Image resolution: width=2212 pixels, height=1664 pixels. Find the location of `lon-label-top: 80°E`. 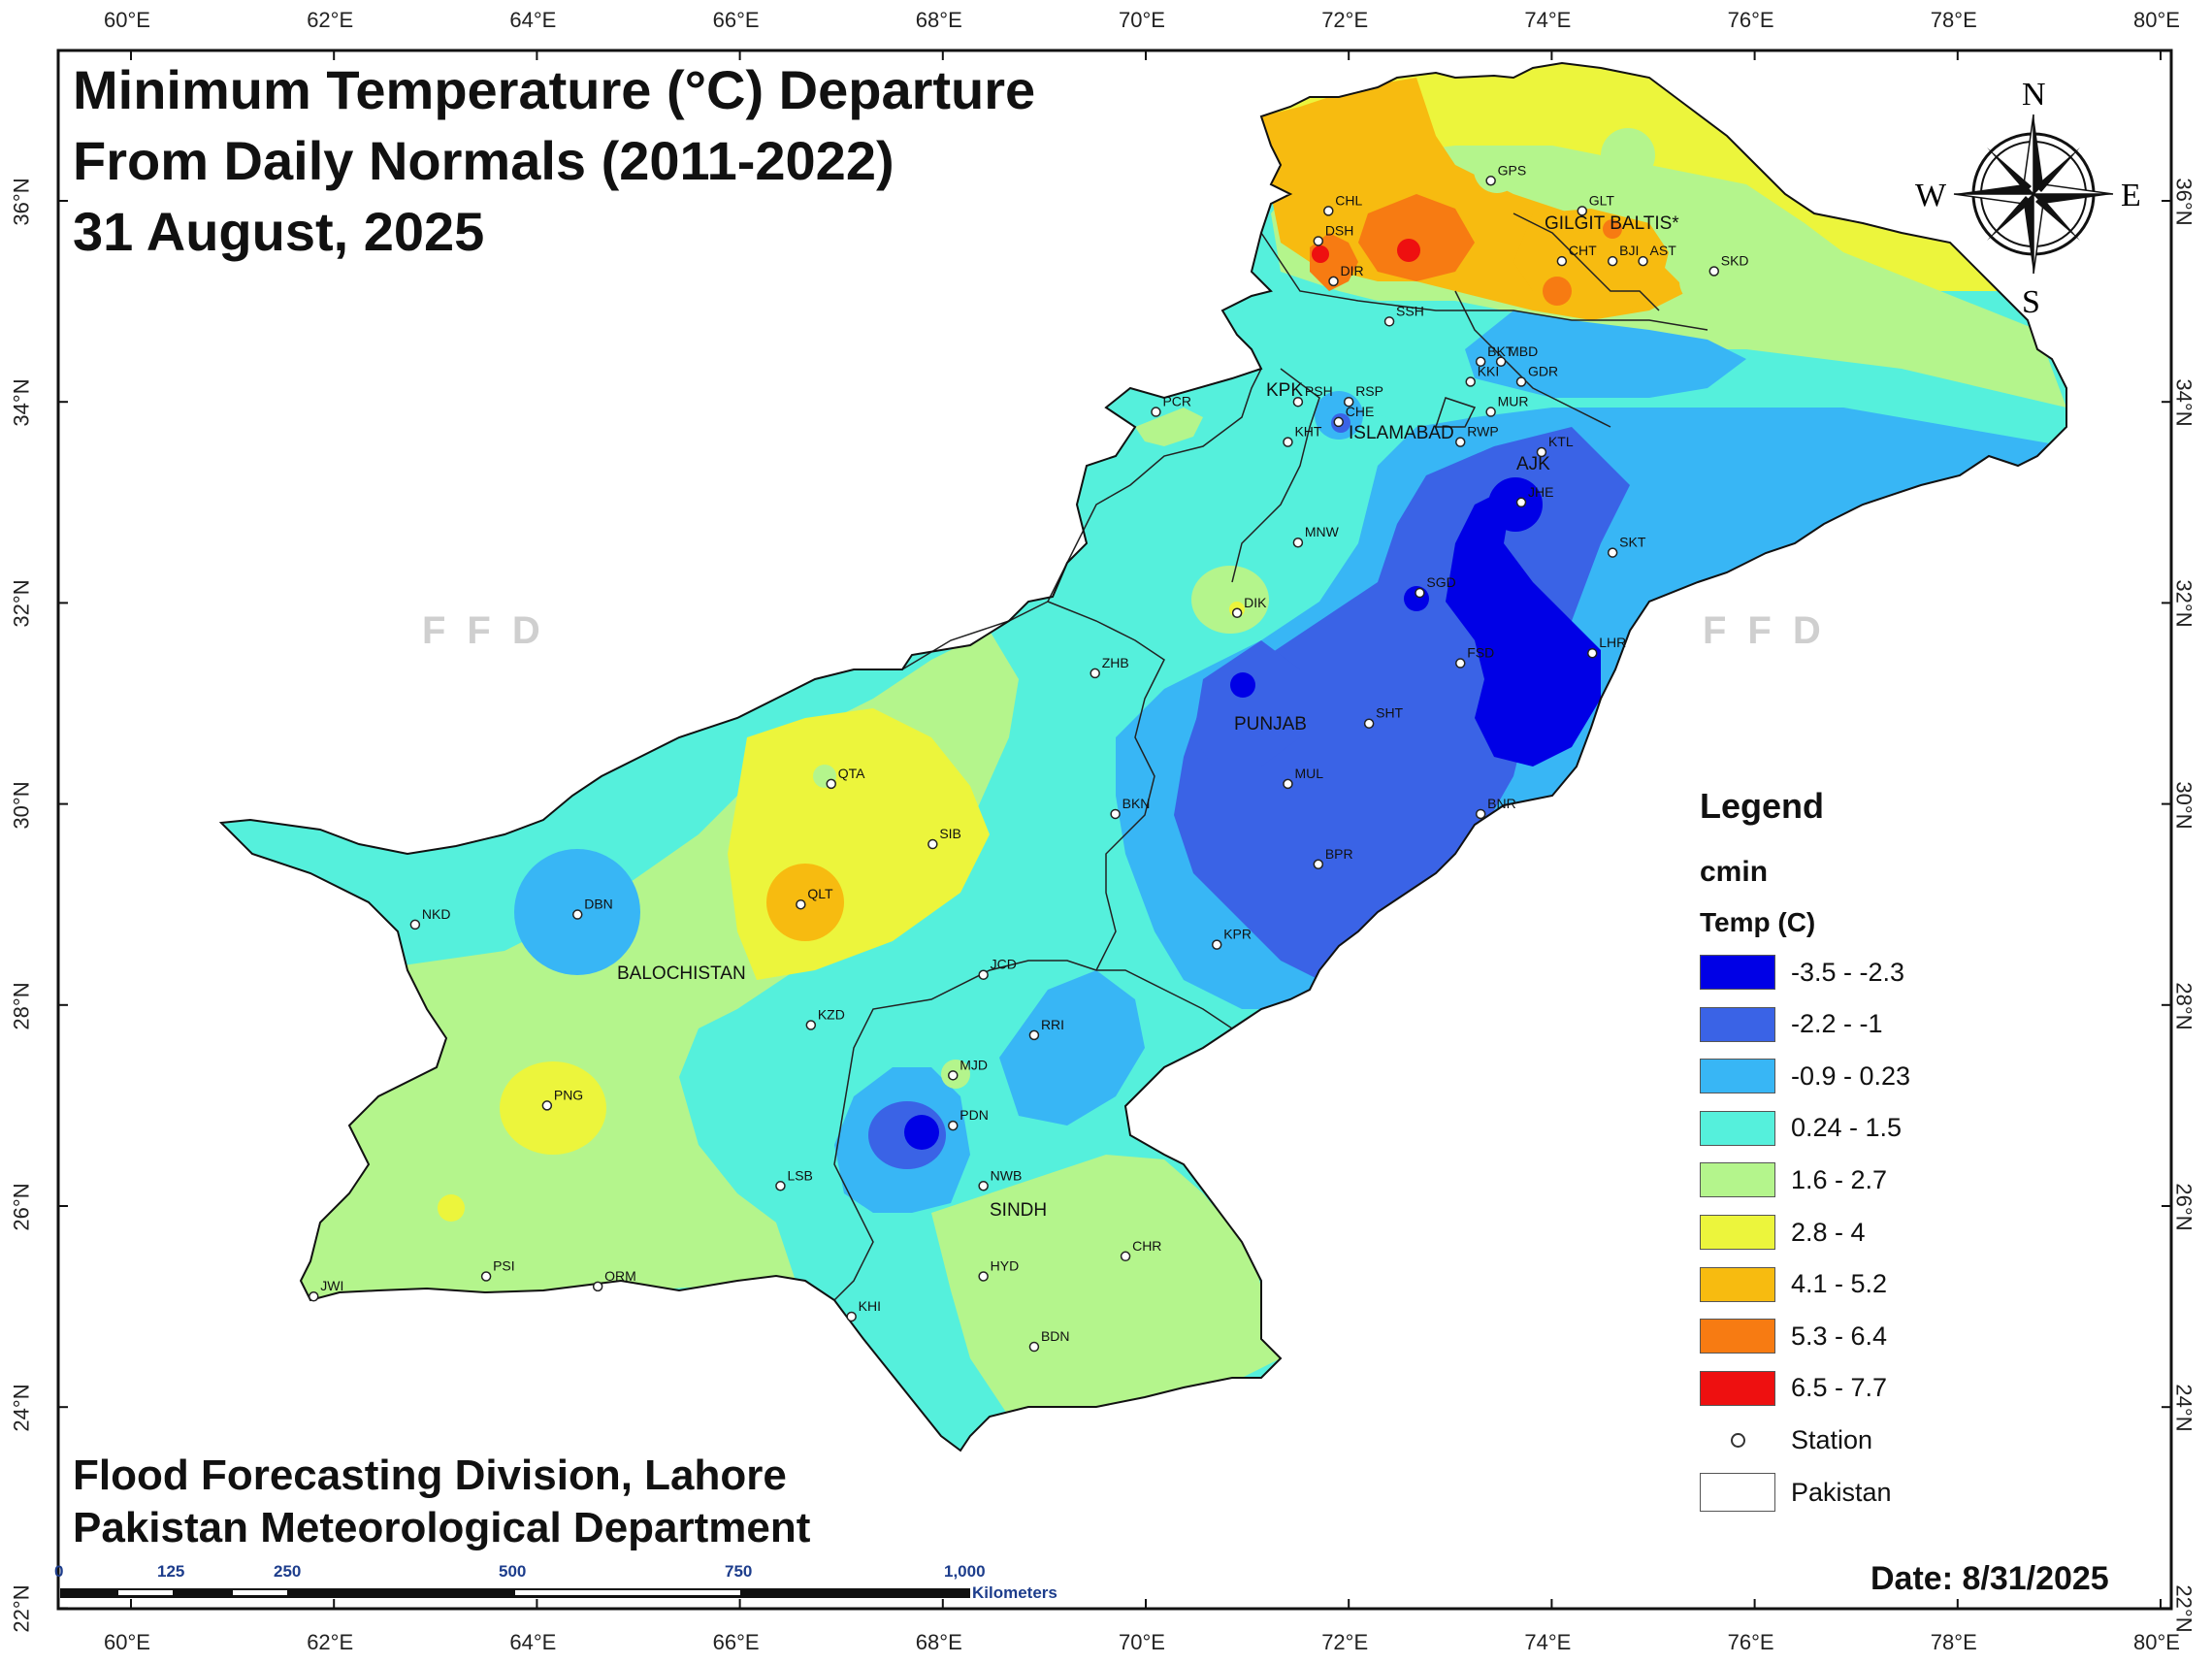

lon-label-top: 80°E is located at coordinates (2156, 20).